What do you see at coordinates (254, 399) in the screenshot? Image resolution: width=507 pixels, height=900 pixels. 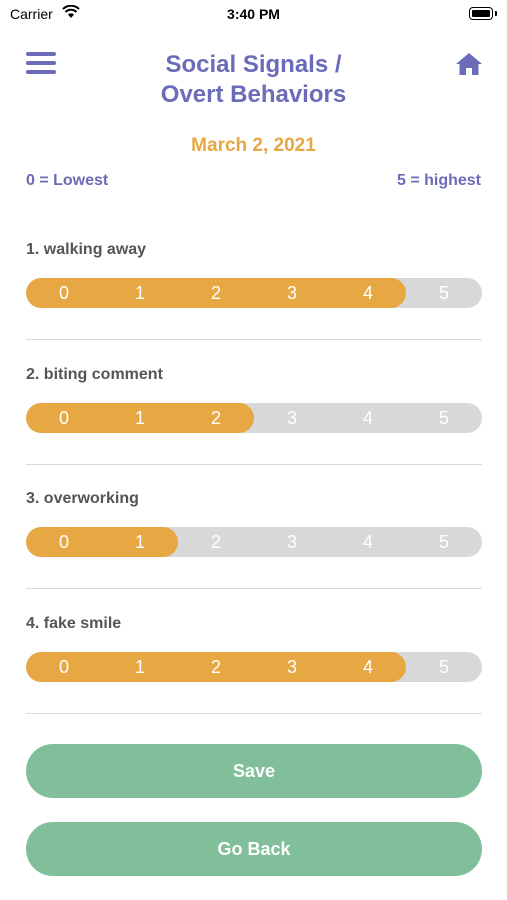 I see `question-biting-comment: 2. biting comment 0 1 2 3 4 5` at bounding box center [254, 399].